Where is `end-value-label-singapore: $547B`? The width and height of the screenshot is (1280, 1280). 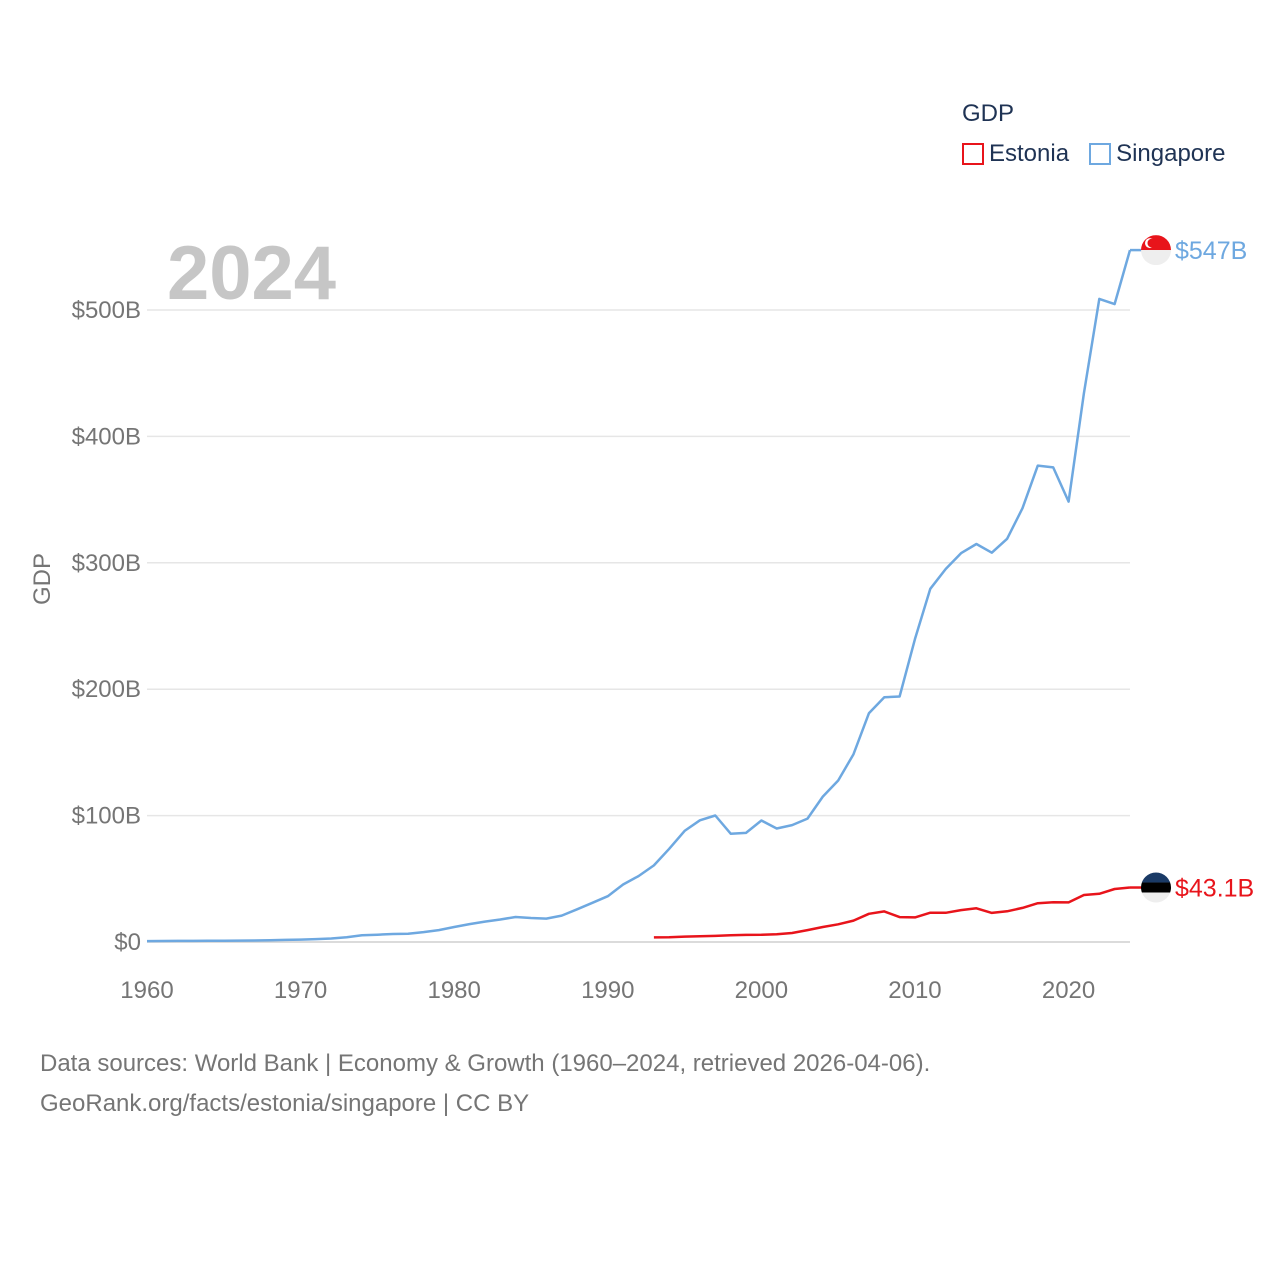 end-value-label-singapore: $547B is located at coordinates (1211, 251).